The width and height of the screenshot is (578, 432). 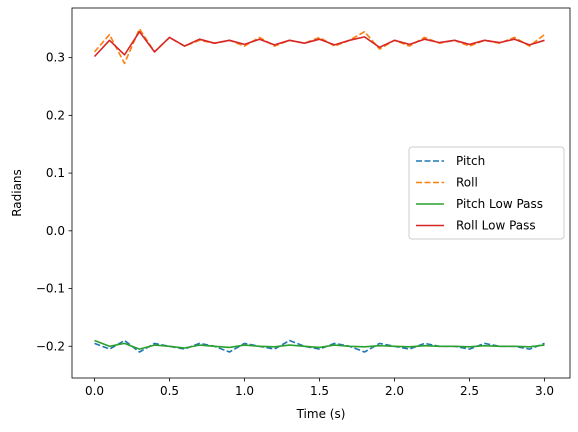 I want to click on x-tick-label: 3.0, so click(x=544, y=391).